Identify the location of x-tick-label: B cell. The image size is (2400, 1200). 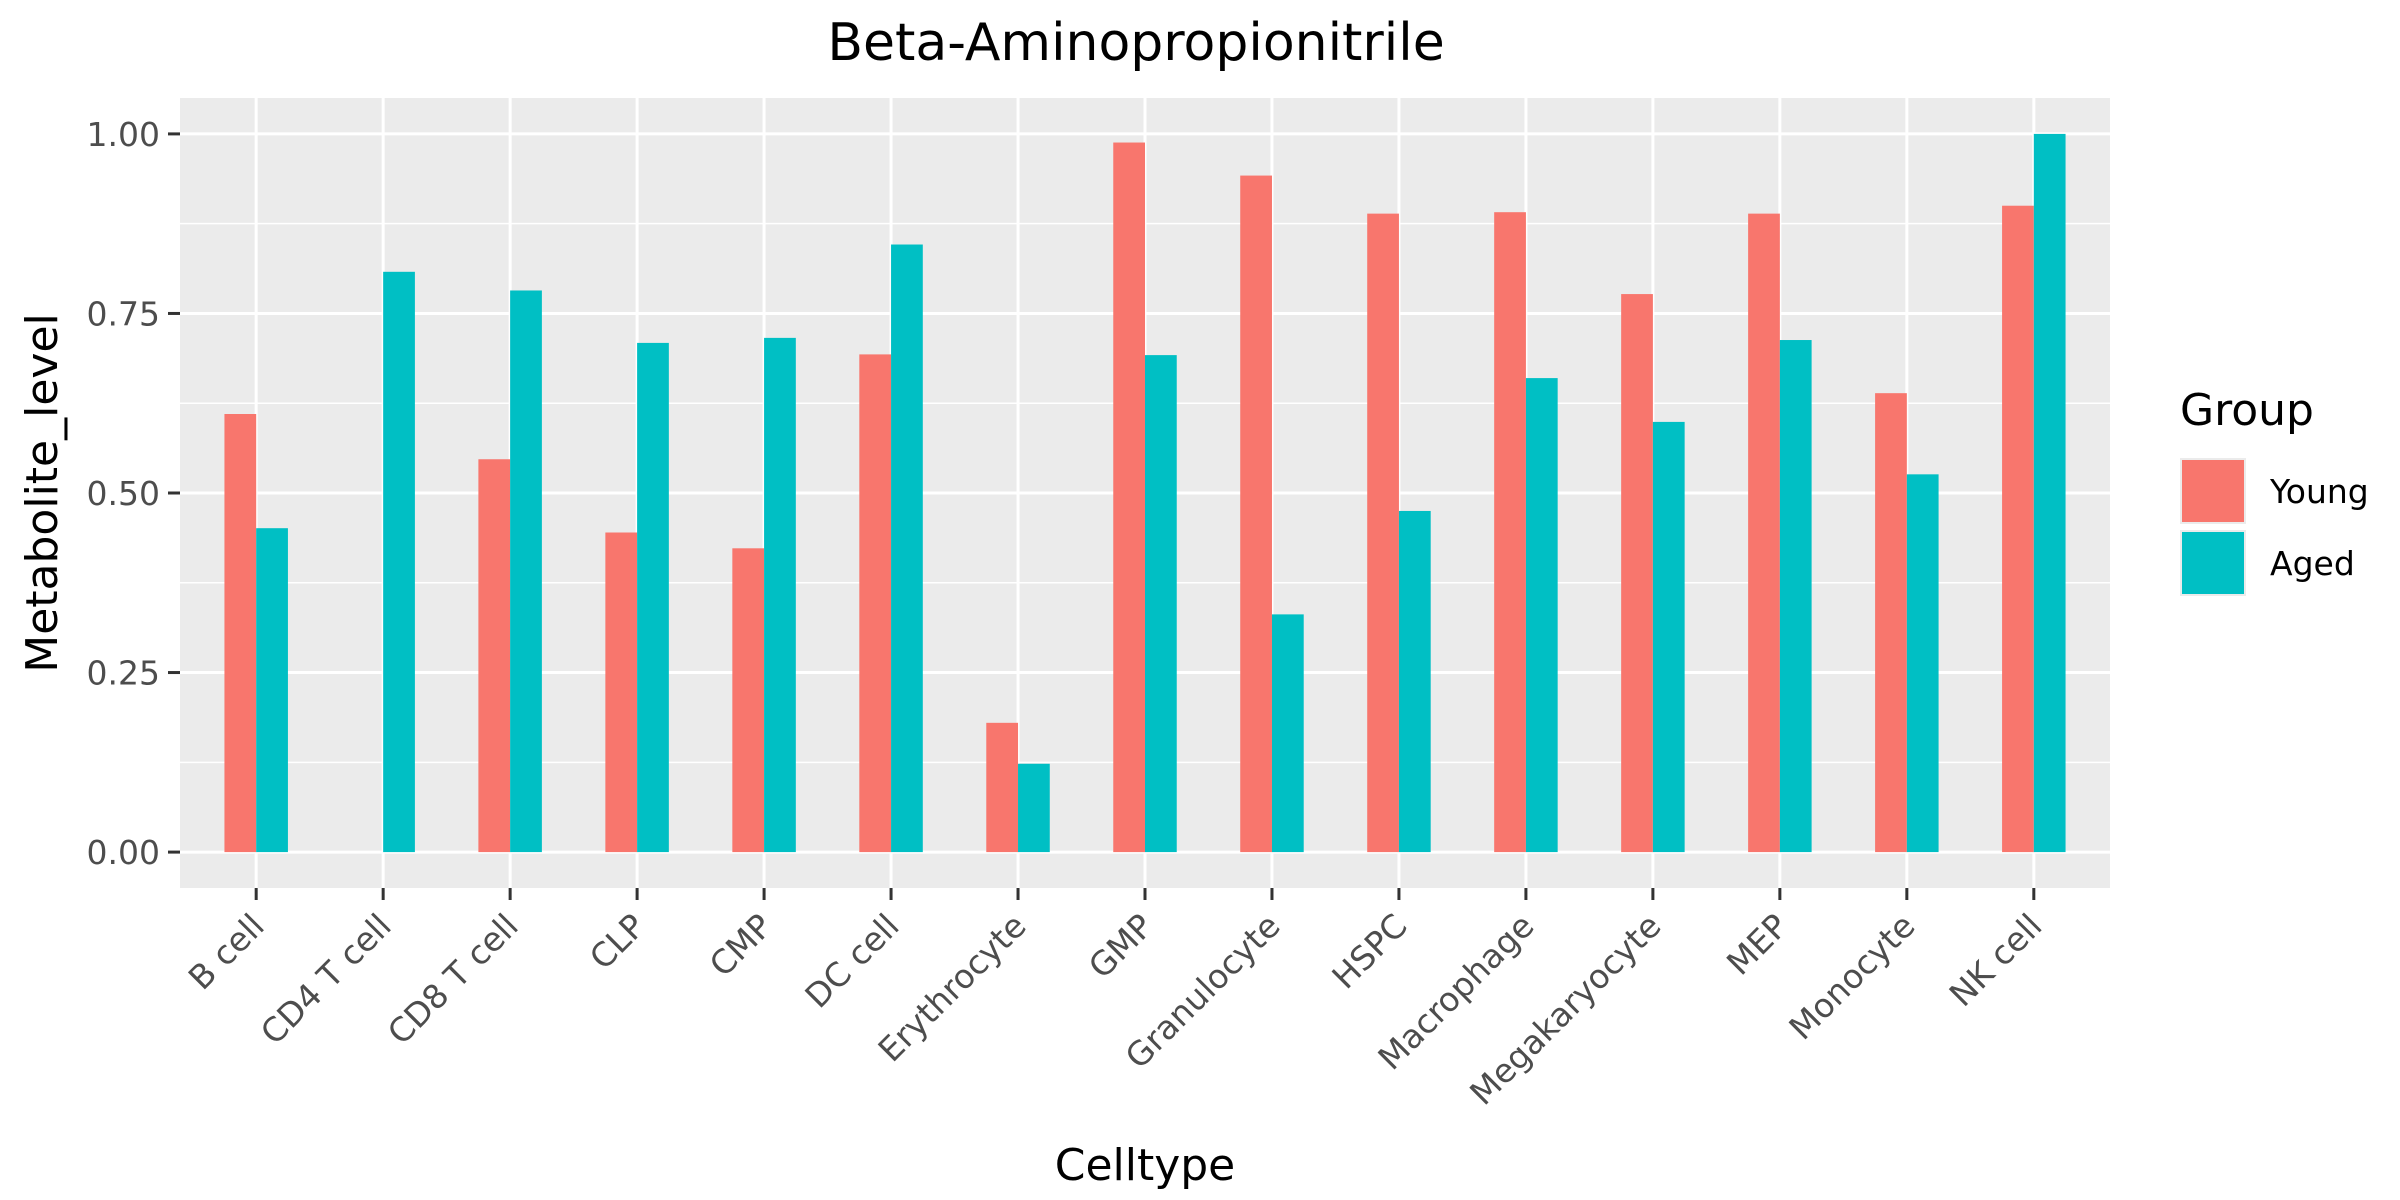
(226, 951).